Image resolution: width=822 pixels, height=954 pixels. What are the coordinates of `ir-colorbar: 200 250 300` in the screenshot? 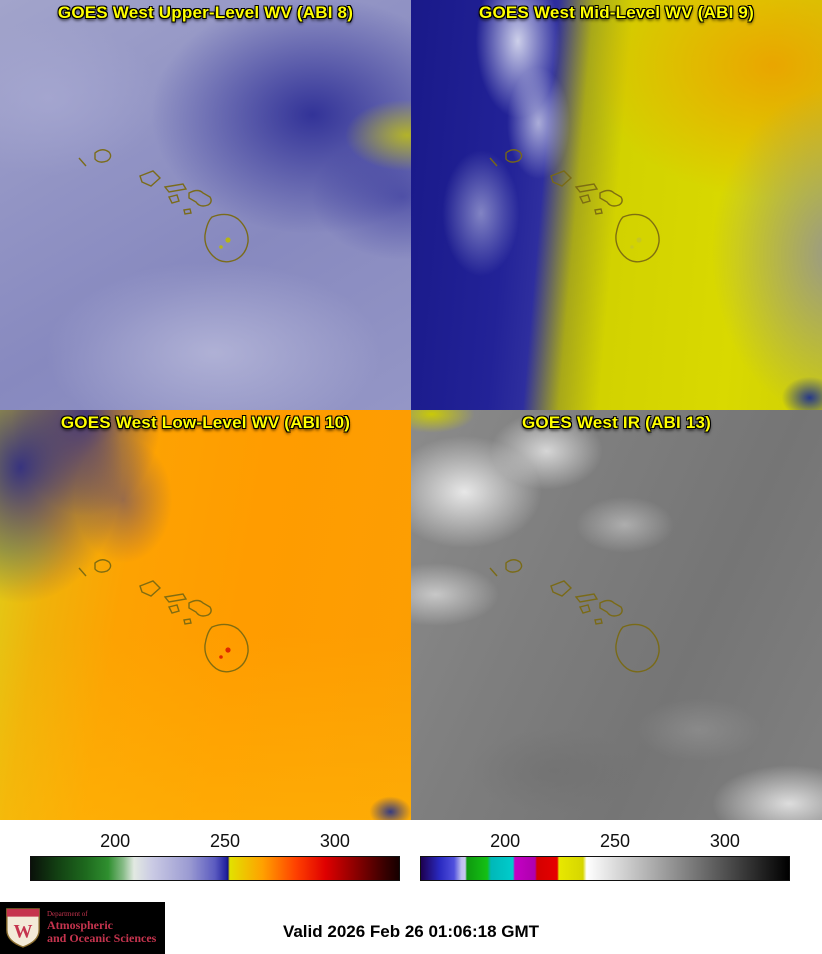 It's located at (605, 863).